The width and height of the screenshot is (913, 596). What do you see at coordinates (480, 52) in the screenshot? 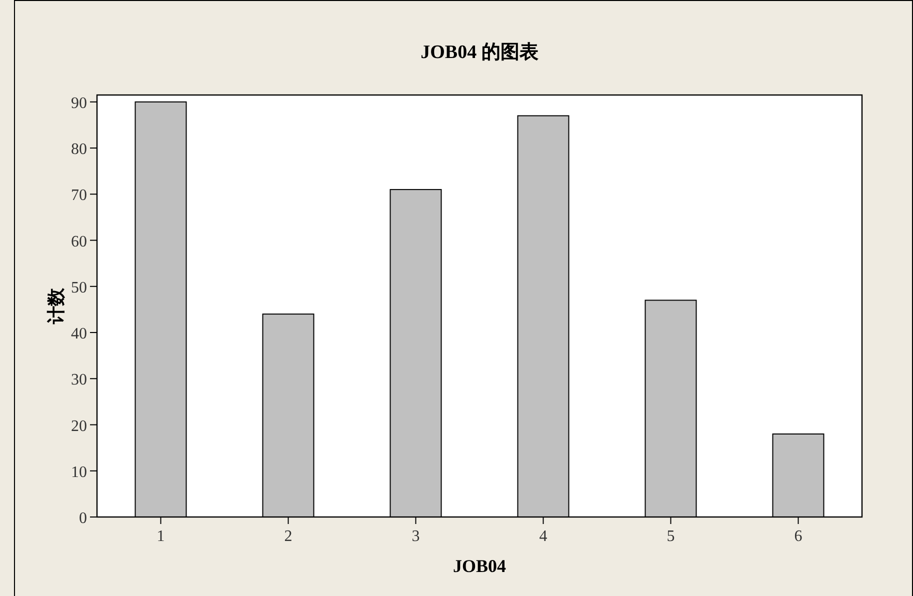
I see `chart-title: JOB04 的图表` at bounding box center [480, 52].